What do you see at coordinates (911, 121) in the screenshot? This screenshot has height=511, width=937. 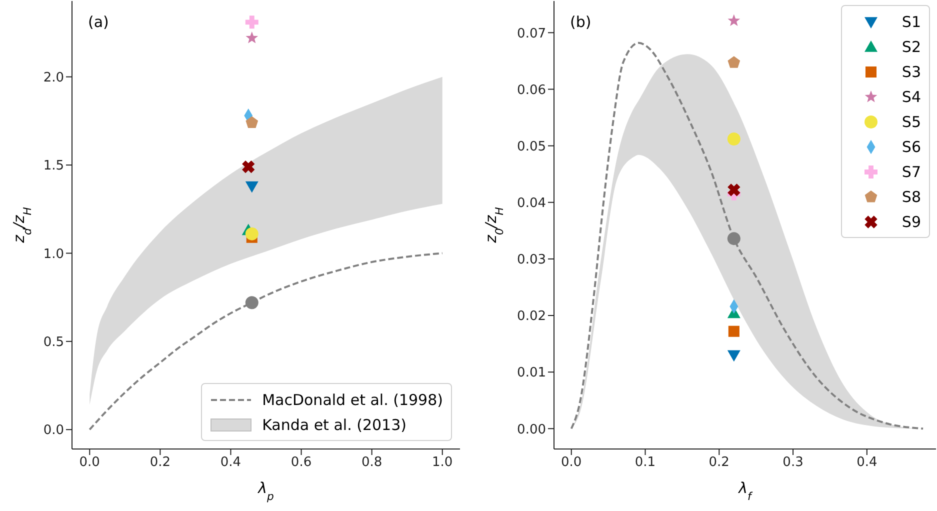 I see `legend-label: S5` at bounding box center [911, 121].